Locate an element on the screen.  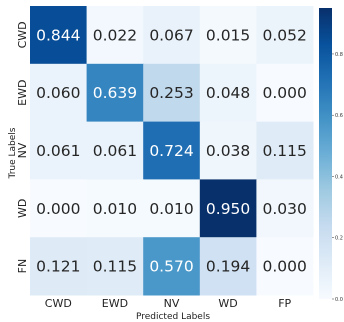
y-tick-label: FN is located at coordinates (22, 266).